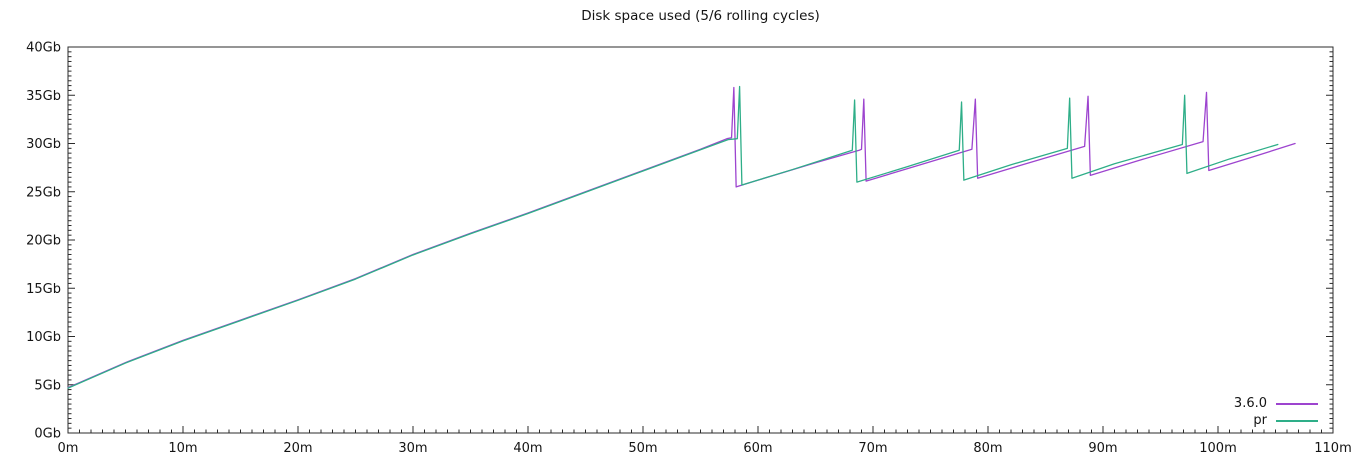 This screenshot has width=1360, height=473. Describe the element at coordinates (47, 385) in the screenshot. I see `y-tick-label: 5Gb` at that location.